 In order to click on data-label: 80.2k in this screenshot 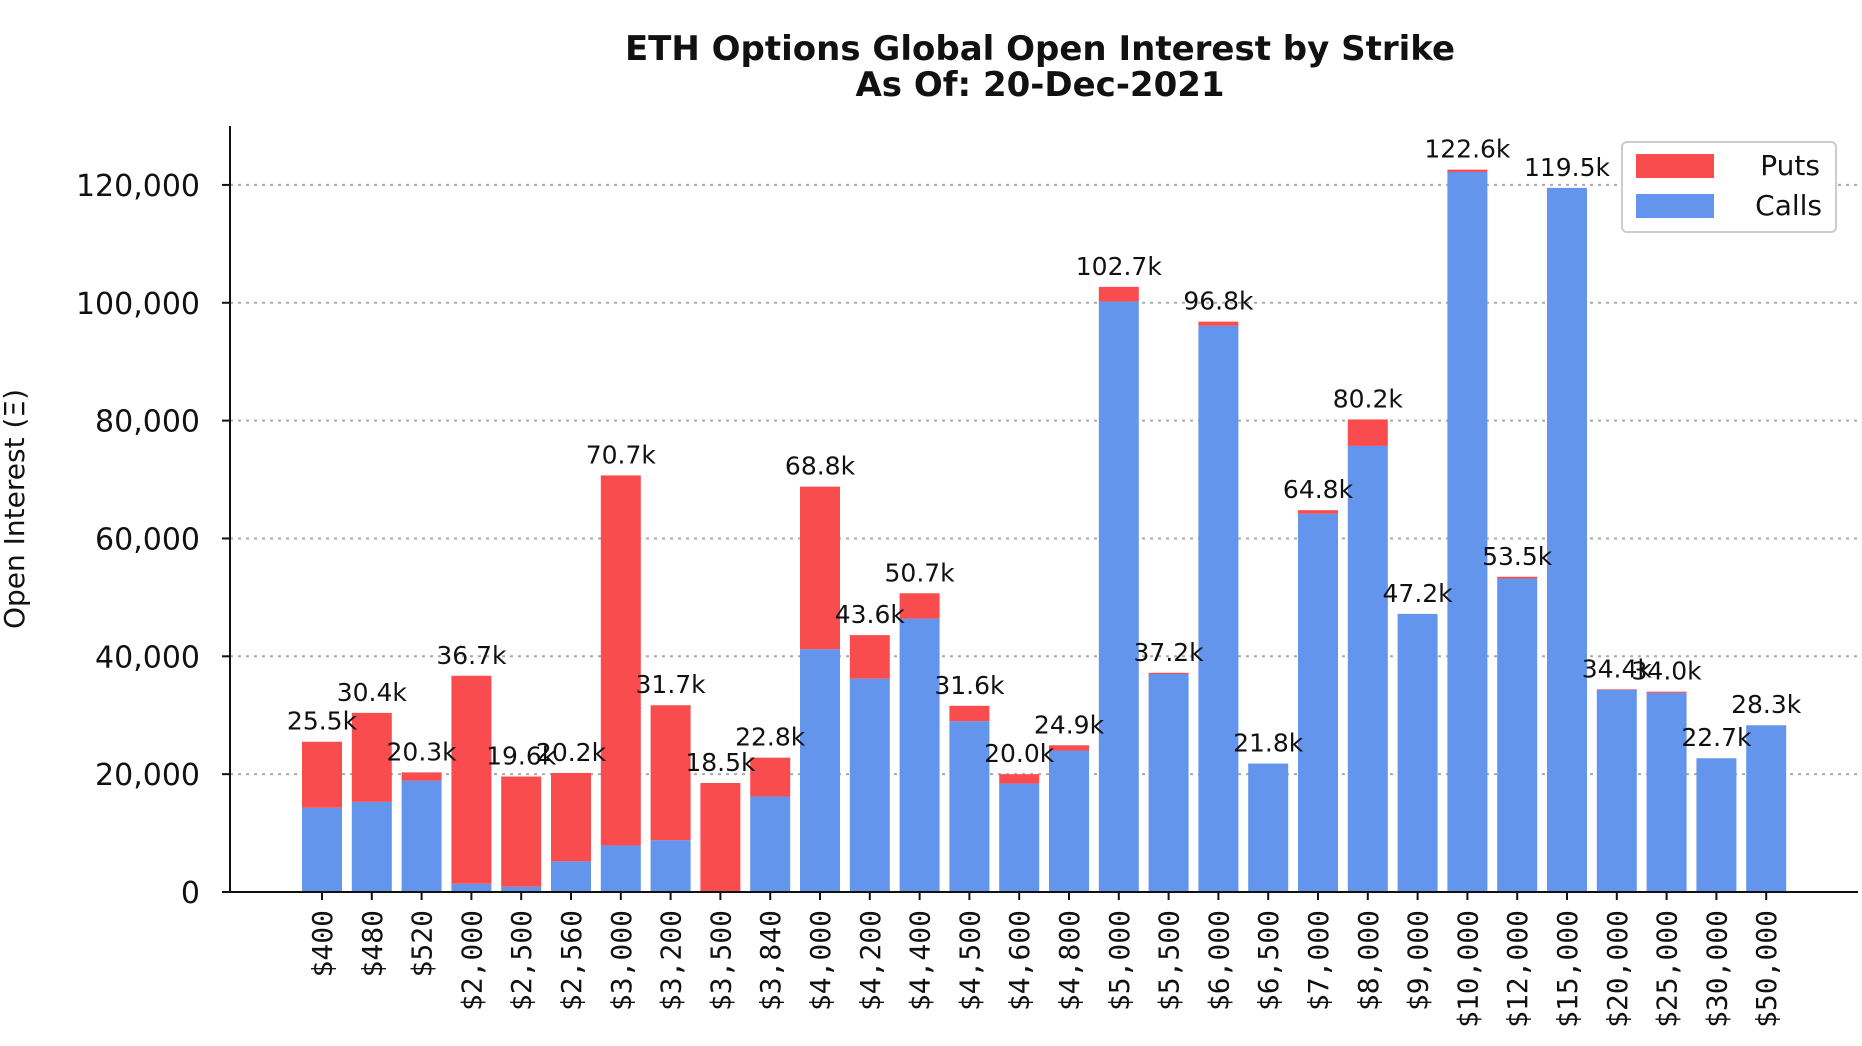, I will do `click(1368, 398)`.